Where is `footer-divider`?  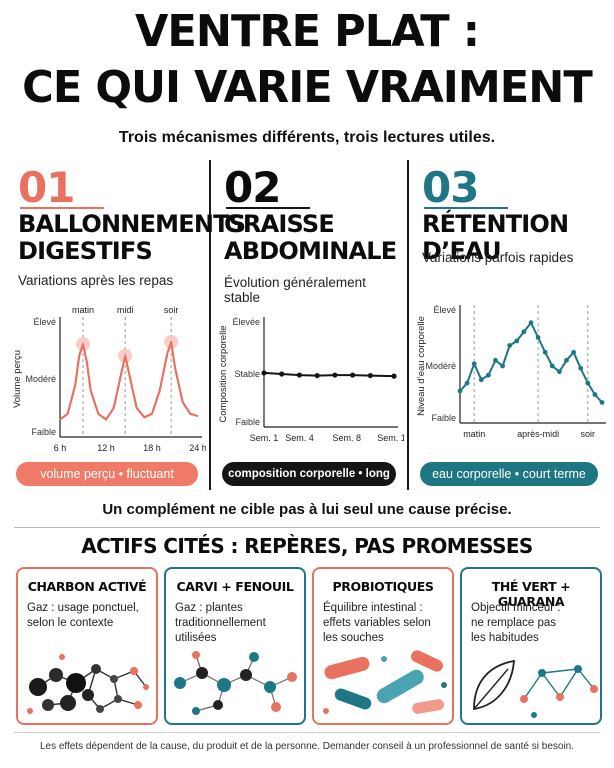 footer-divider is located at coordinates (307, 732).